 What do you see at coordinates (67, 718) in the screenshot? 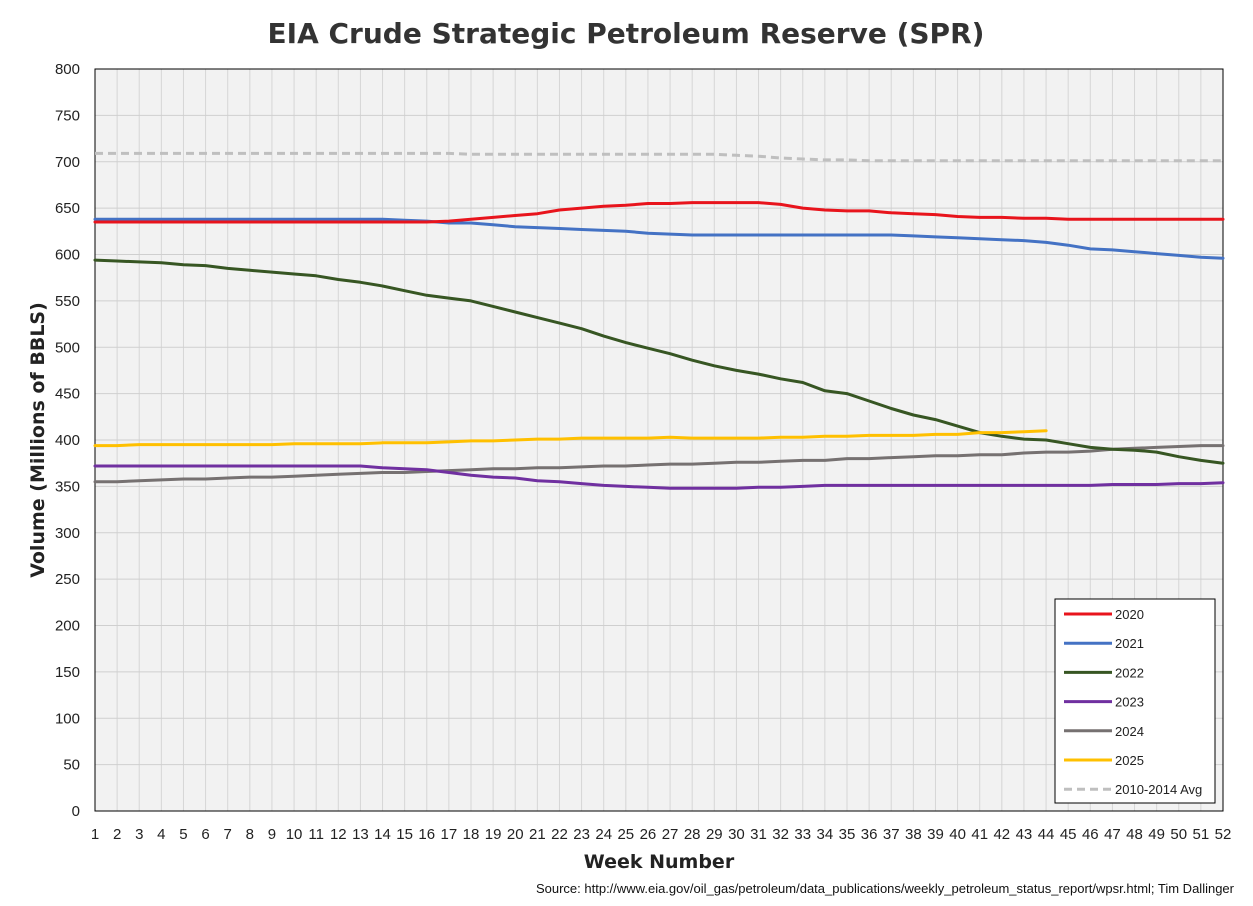
I see `y-tick-label: 100` at bounding box center [67, 718].